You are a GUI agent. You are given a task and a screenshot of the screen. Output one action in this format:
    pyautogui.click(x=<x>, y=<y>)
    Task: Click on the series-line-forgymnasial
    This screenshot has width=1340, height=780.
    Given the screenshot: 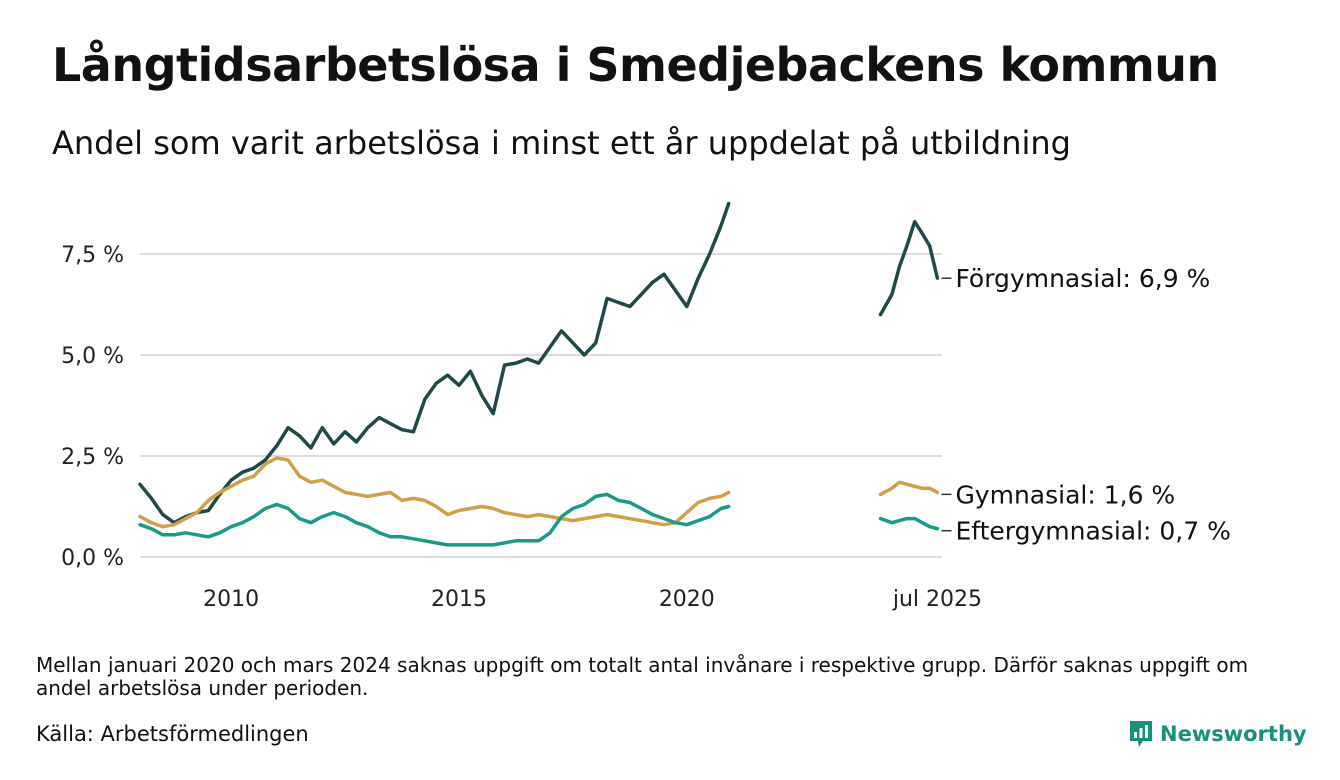 What is the action you would take?
    pyautogui.click(x=909, y=268)
    